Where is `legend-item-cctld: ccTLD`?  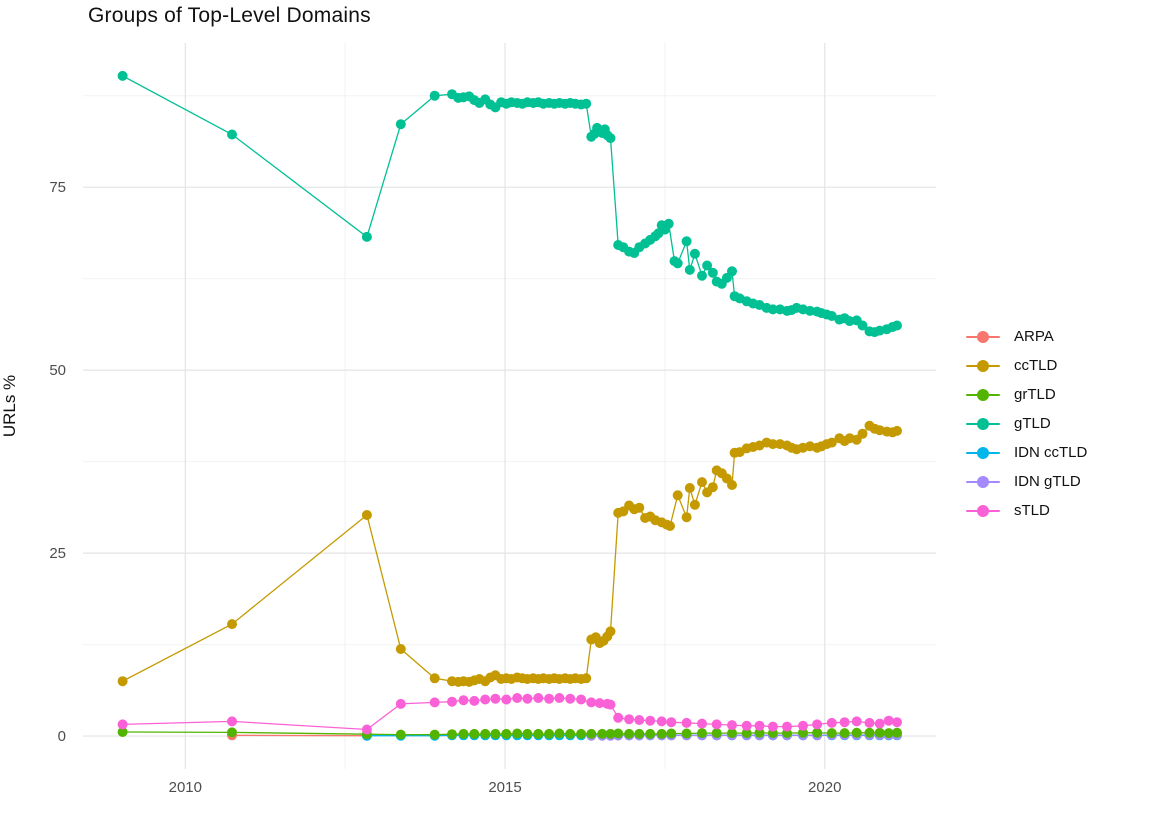 legend-item-cctld: ccTLD is located at coordinates (1026, 365).